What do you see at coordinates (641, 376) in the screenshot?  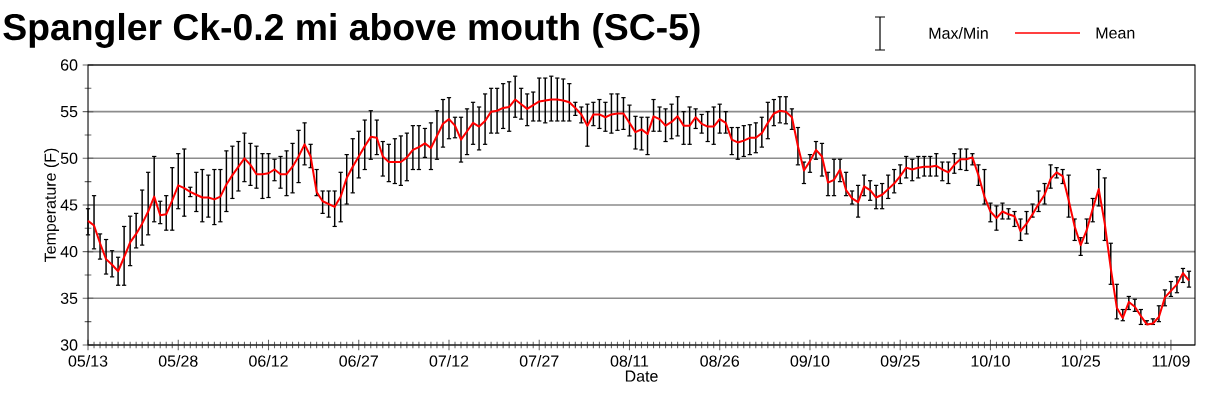 I see `x-axis-title: Date` at bounding box center [641, 376].